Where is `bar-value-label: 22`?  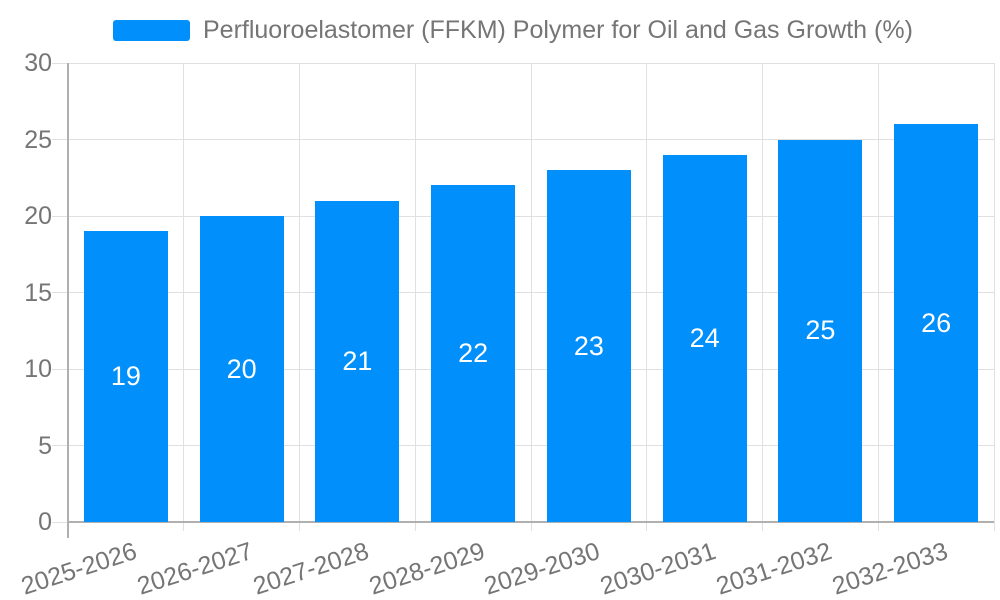 bar-value-label: 22 is located at coordinates (473, 353).